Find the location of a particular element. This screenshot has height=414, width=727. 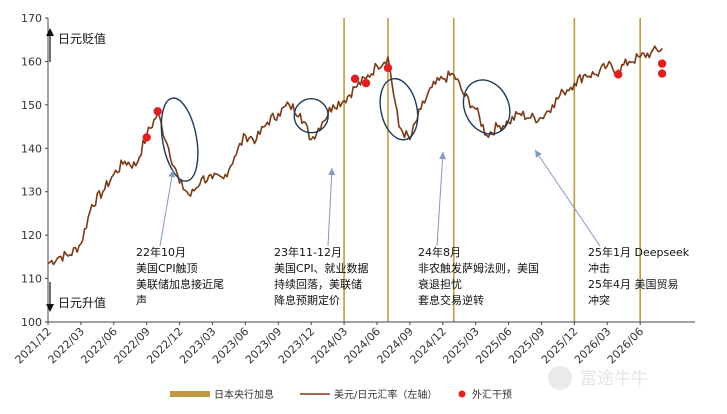

watermark-logo-icon is located at coordinates (560, 378).